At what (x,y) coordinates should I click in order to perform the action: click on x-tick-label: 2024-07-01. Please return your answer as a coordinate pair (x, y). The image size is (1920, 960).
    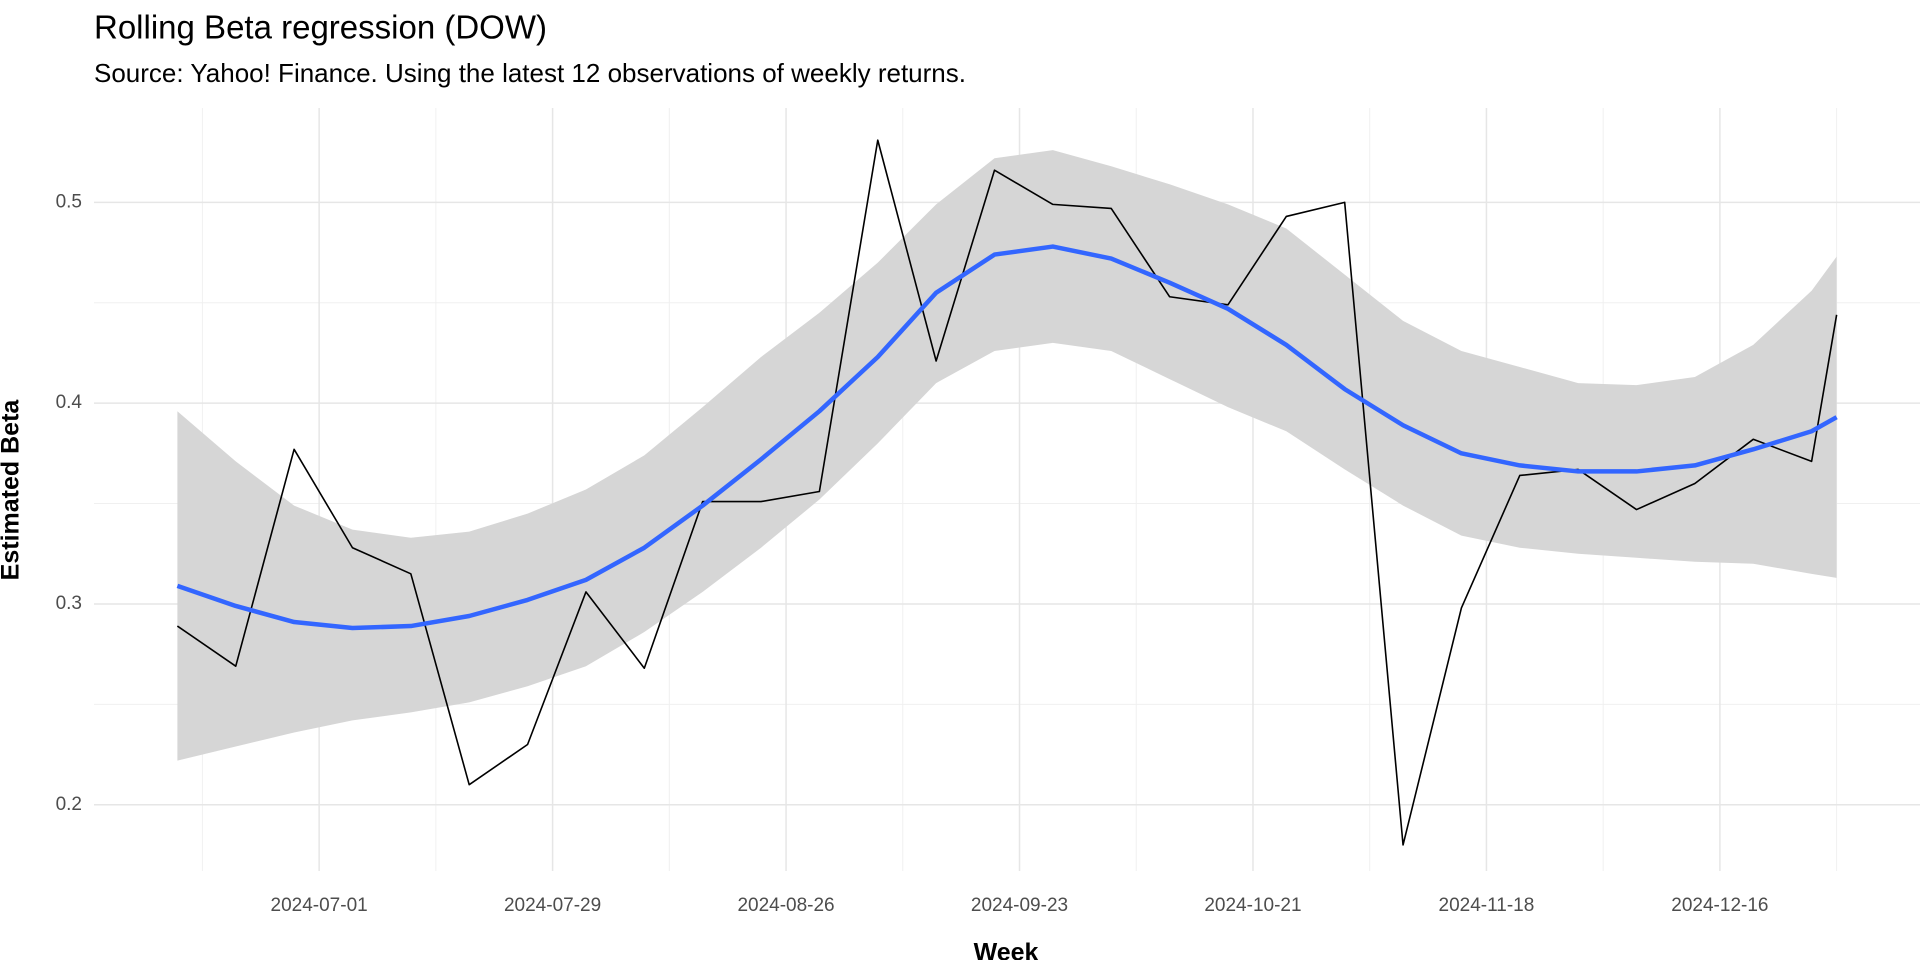
    Looking at the image, I should click on (319, 905).